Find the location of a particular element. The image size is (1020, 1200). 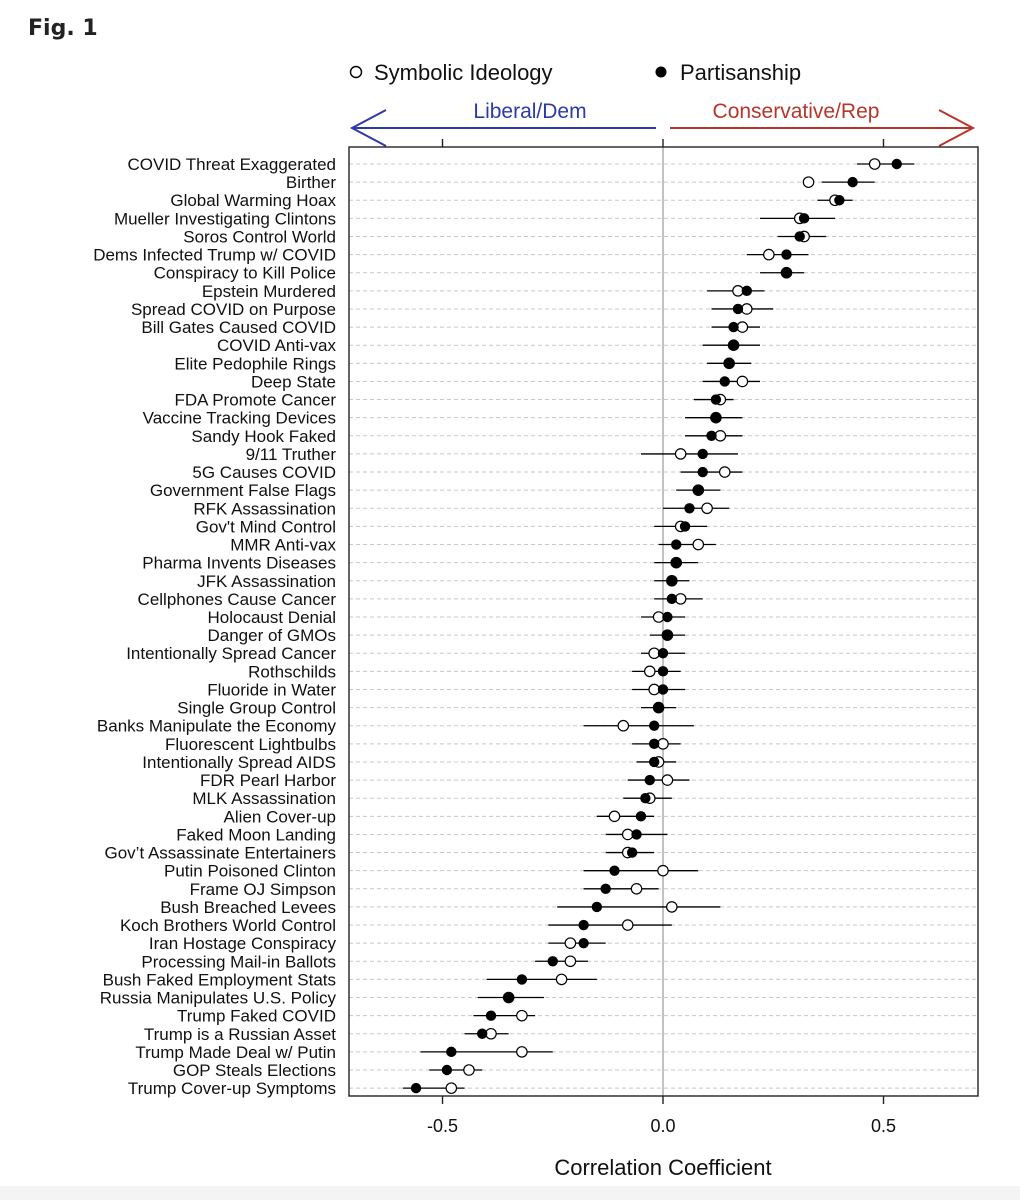

y-tick-label: Birther is located at coordinates (311, 182).